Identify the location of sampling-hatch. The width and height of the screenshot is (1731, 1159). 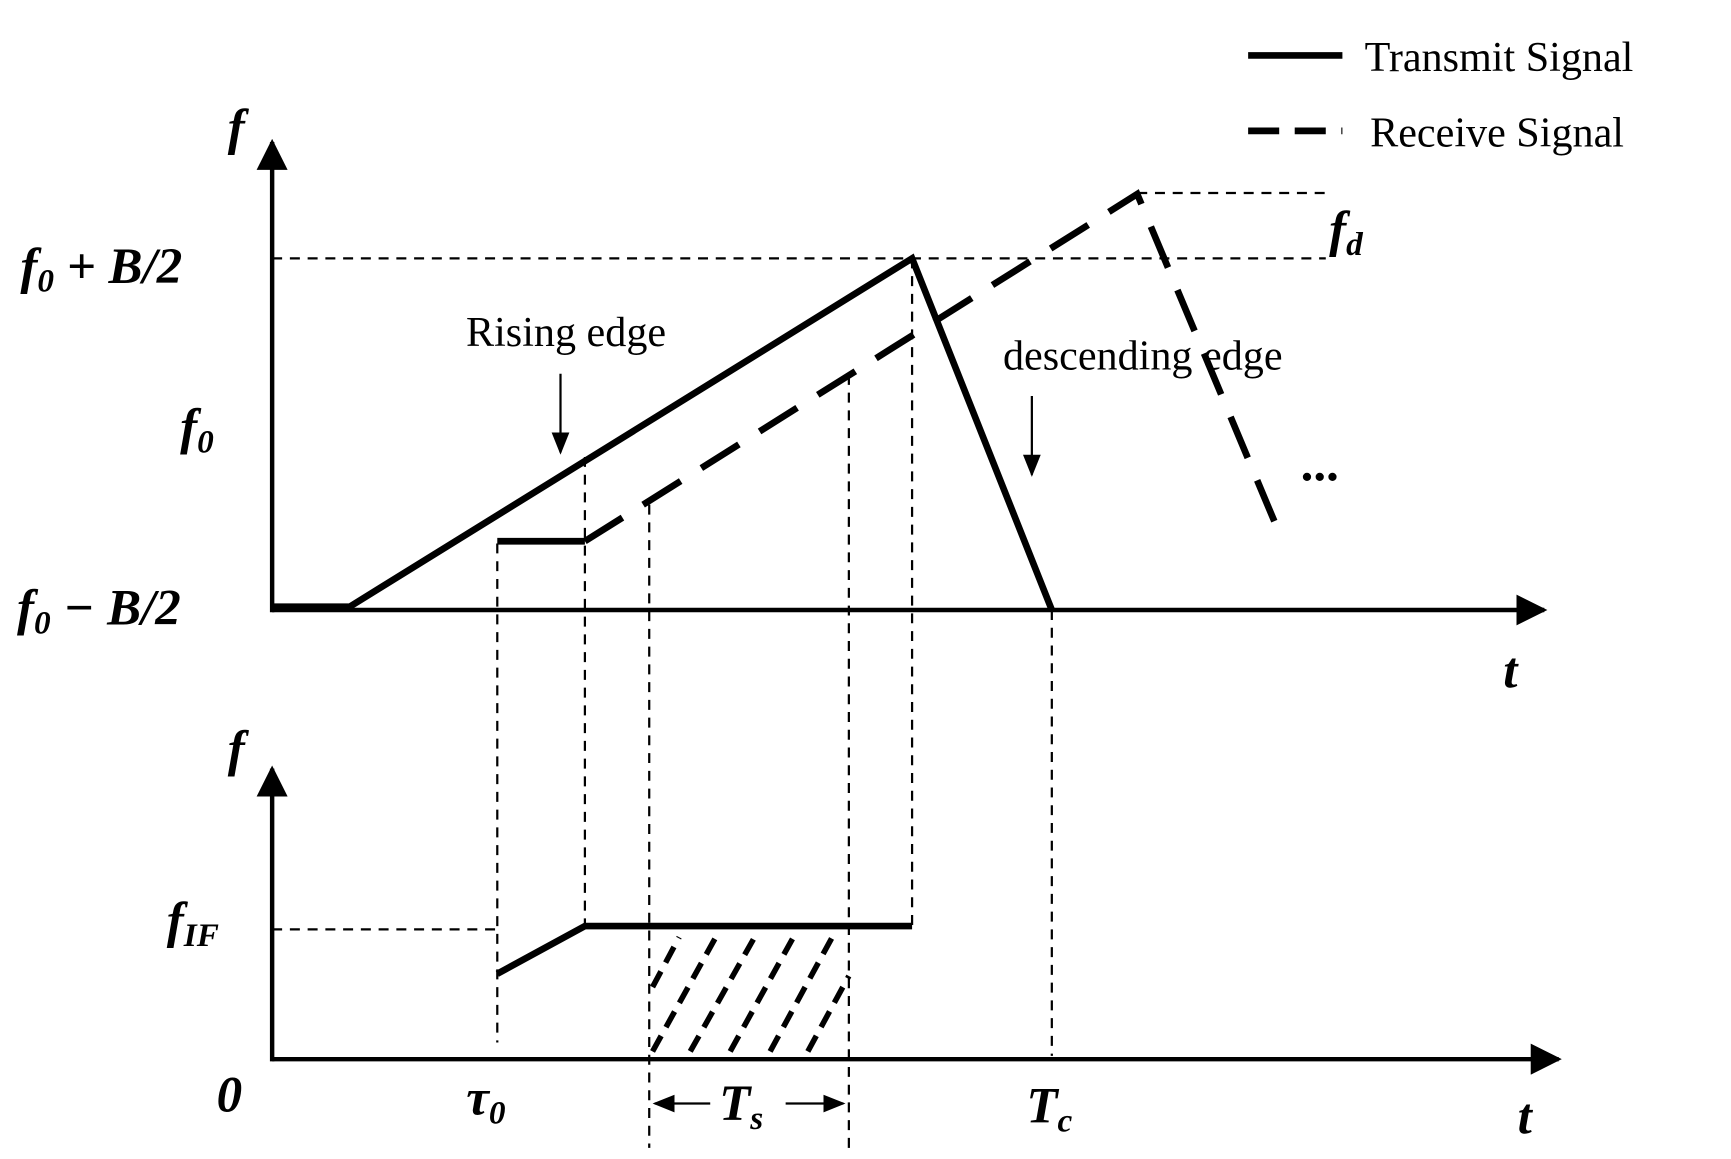
(751, 994).